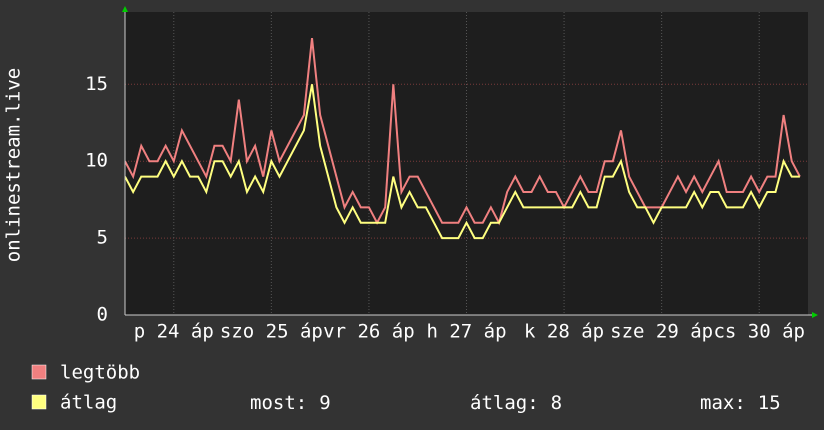 The height and width of the screenshot is (430, 824). Describe the element at coordinates (88, 403) in the screenshot. I see `legend-label: átlag` at that location.